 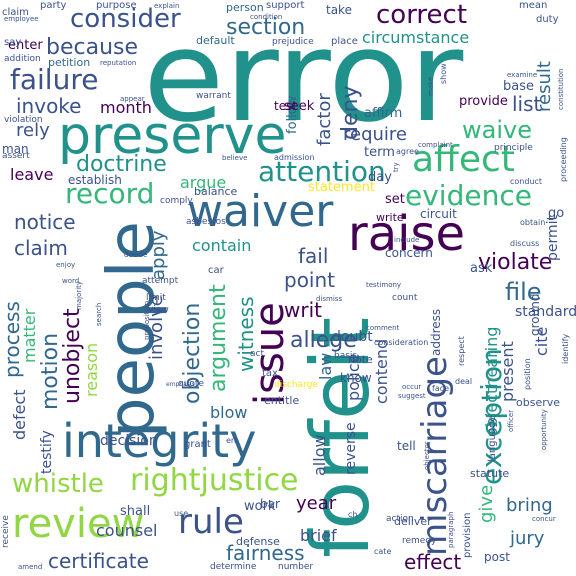 What do you see at coordinates (53, 5) in the screenshot?
I see `word-party: party` at bounding box center [53, 5].